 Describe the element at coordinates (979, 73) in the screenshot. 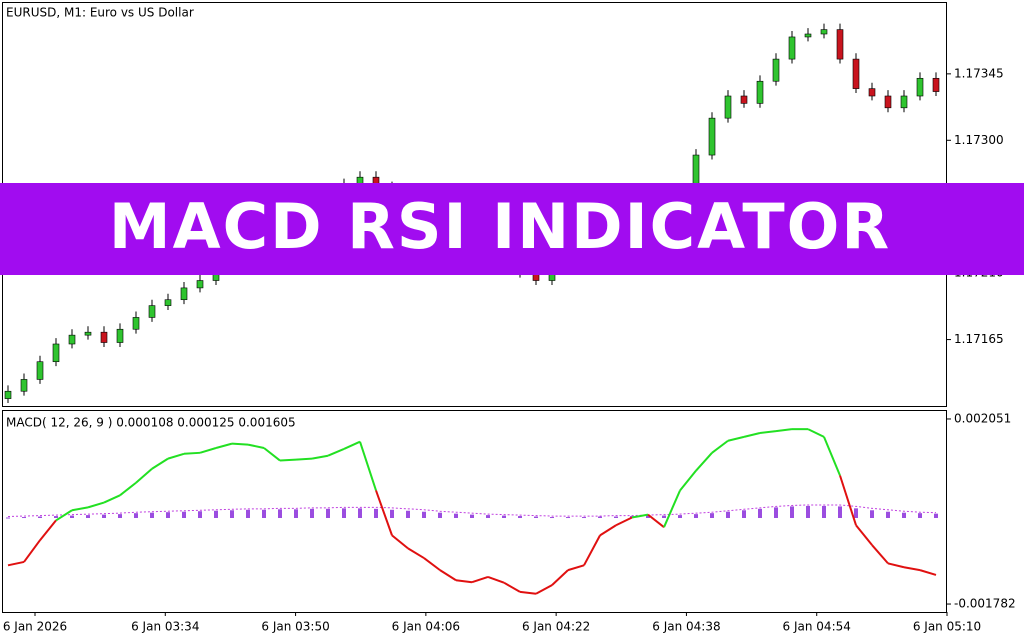

I see `y-tick-label: 1.17345` at that location.